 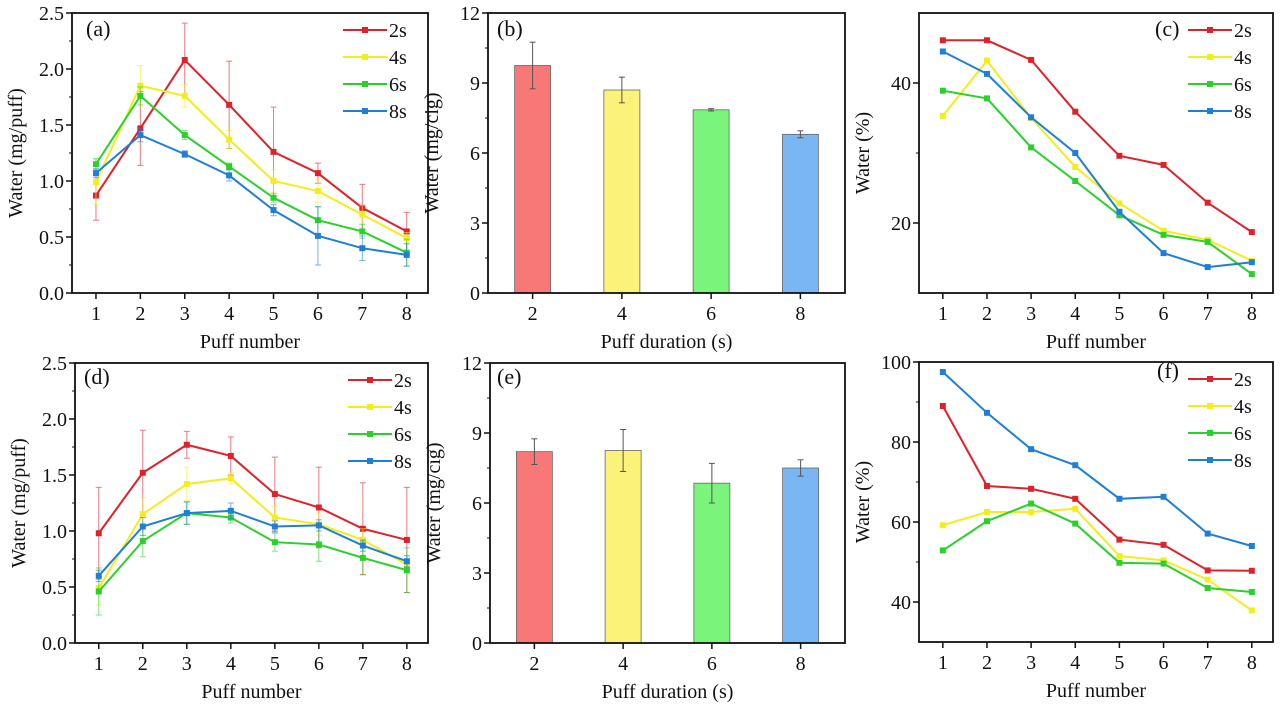 What do you see at coordinates (800, 213) in the screenshot?
I see `bar` at bounding box center [800, 213].